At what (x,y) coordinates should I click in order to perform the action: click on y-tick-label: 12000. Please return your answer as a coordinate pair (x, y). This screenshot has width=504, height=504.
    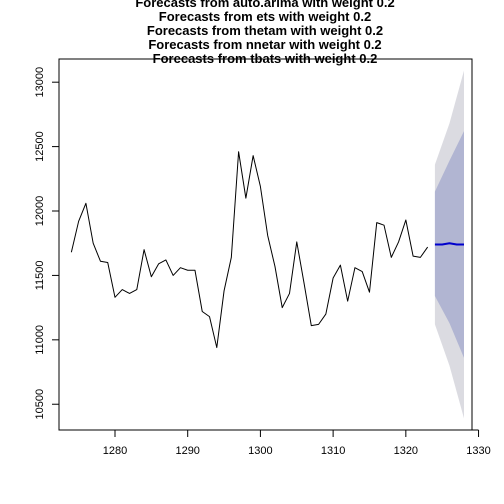
    Looking at the image, I should click on (40, 211).